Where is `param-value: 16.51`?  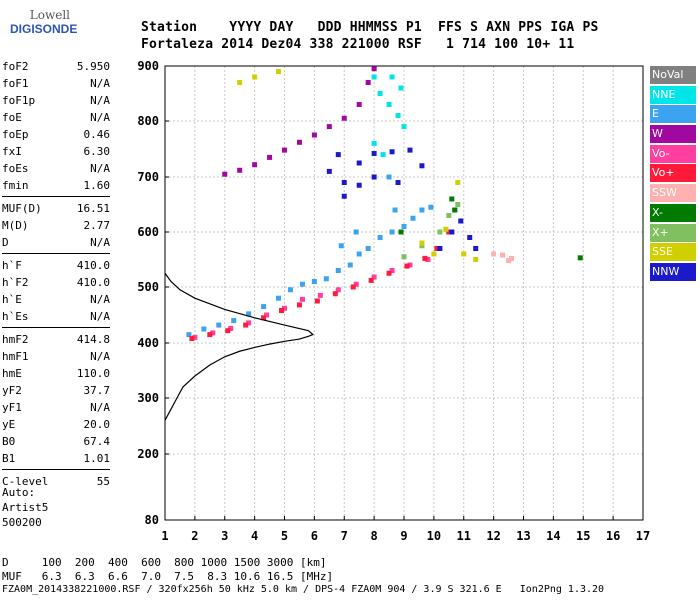 param-value: 16.51 is located at coordinates (93, 208).